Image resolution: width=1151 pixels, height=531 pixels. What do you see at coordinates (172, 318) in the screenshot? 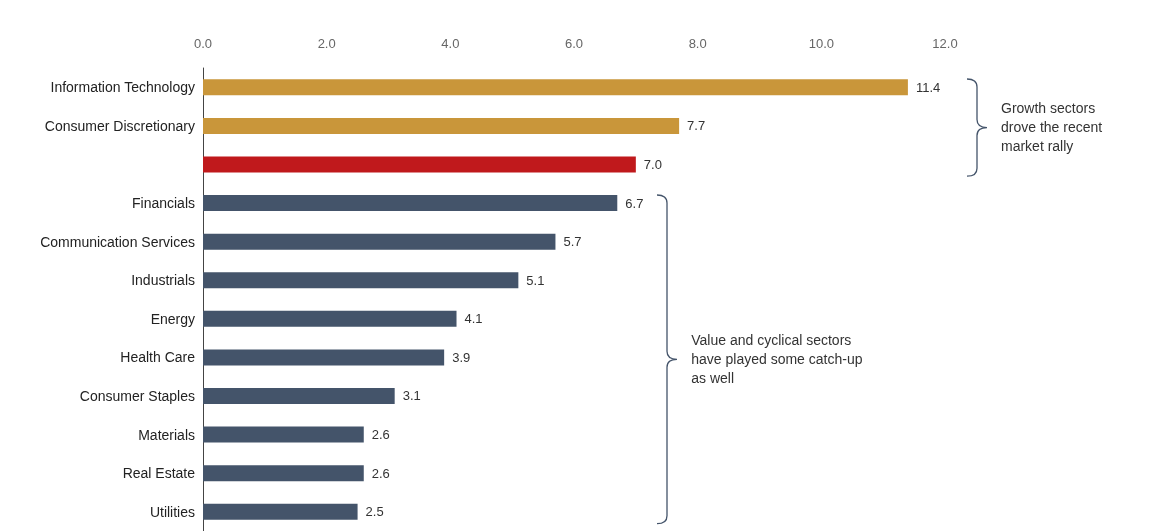
I see `y-tick-label: Energy` at bounding box center [172, 318].